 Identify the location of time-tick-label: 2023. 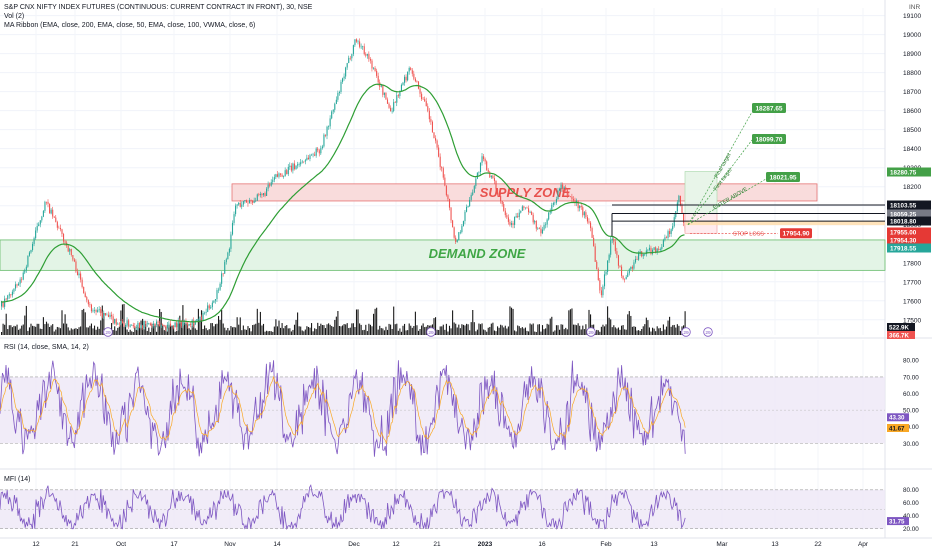
(485, 544).